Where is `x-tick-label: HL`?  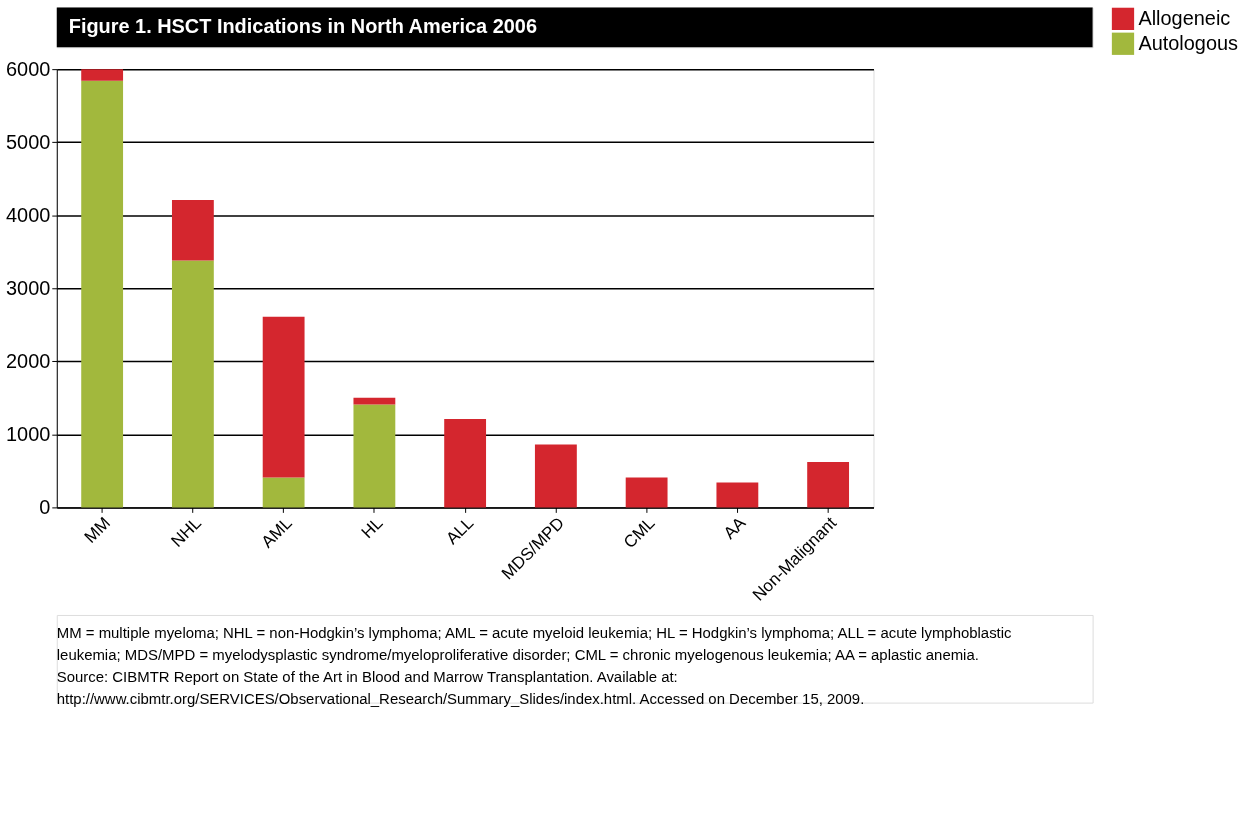
x-tick-label: HL is located at coordinates (372, 528).